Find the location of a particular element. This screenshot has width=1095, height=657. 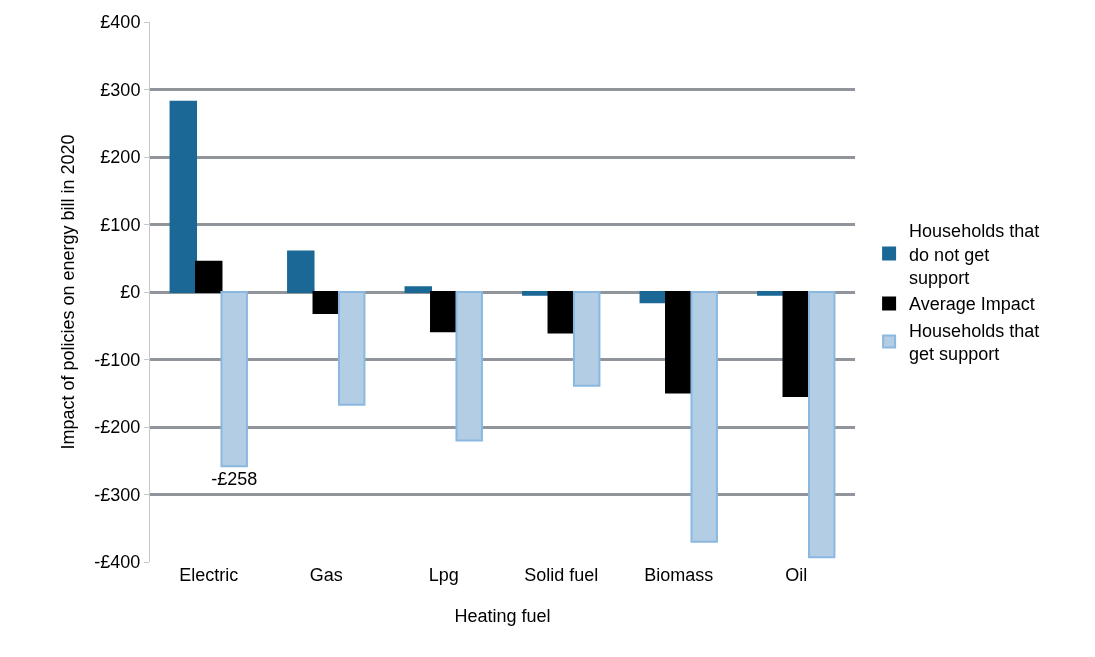

y-tick-label: -£100 is located at coordinates (117, 359).